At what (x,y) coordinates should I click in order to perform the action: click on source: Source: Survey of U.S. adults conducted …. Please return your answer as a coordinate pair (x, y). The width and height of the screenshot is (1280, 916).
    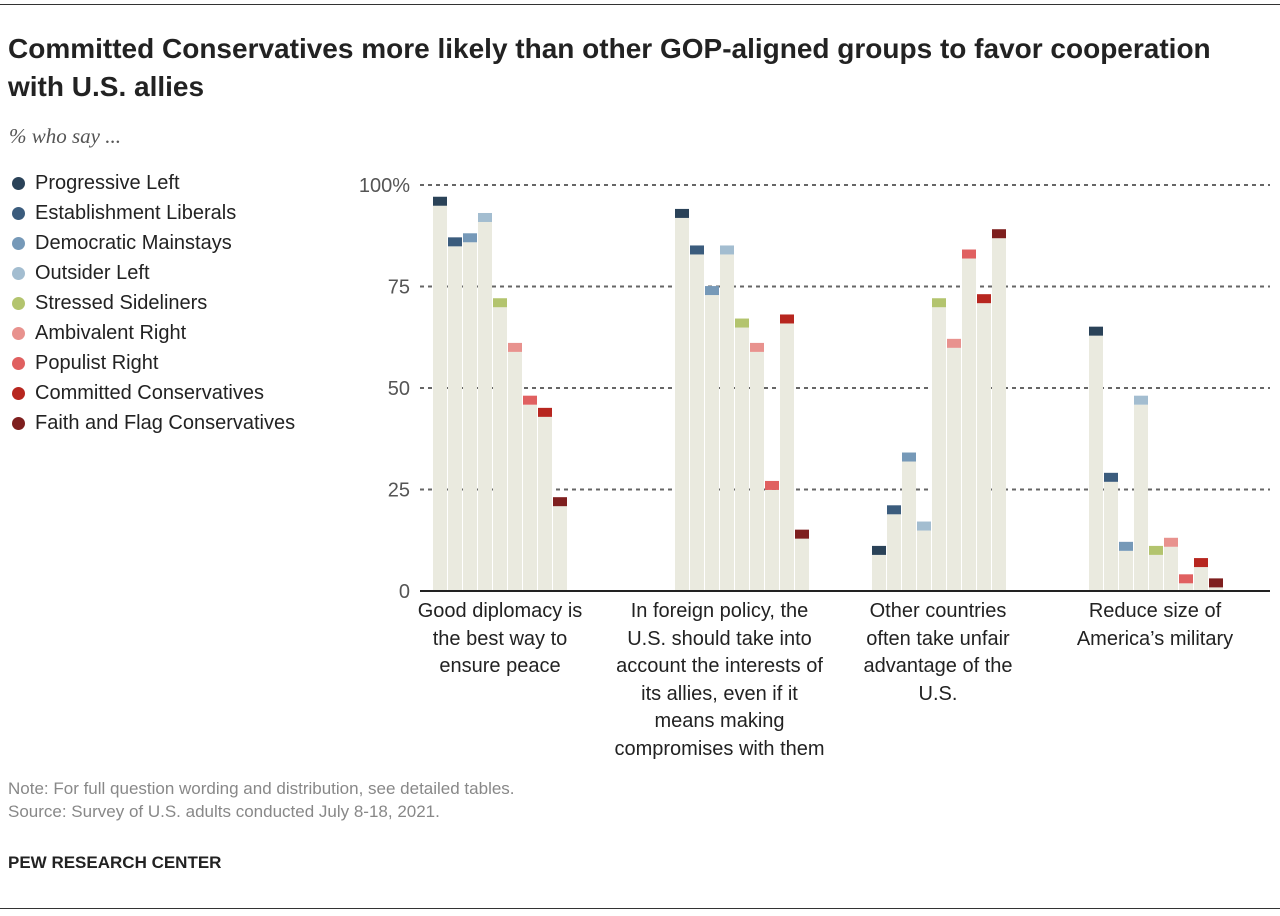
    Looking at the image, I should click on (224, 811).